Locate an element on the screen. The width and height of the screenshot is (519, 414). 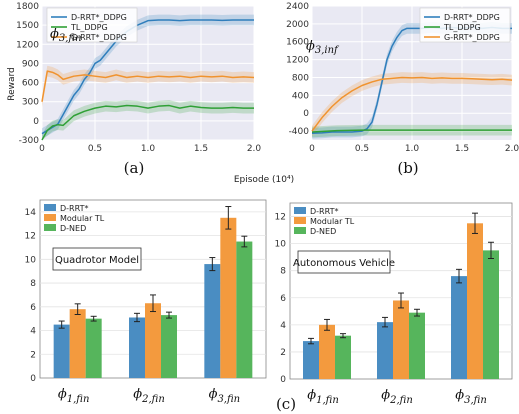
vehicle-label-box is located at coordinates (344, 262).